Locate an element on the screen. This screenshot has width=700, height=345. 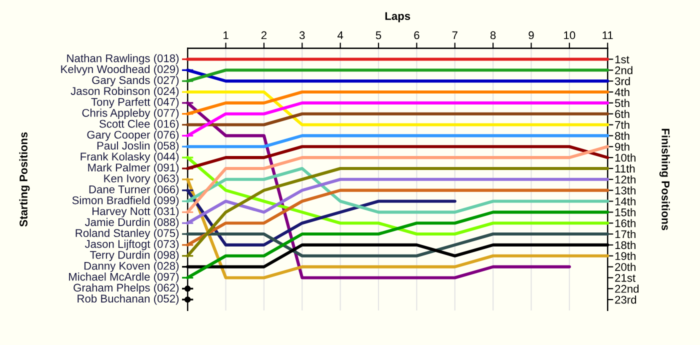
legend-label: Scott Clee (016) is located at coordinates (139, 125).